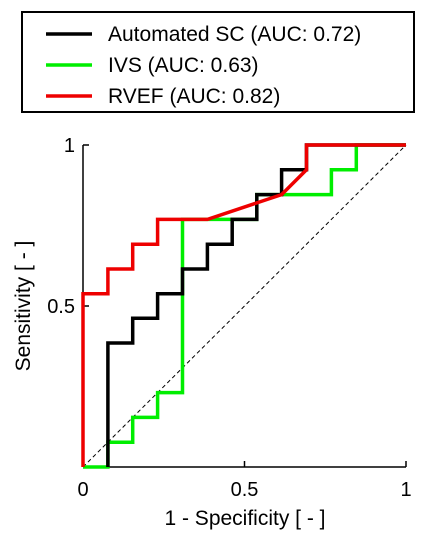 This screenshot has width=440, height=537. What do you see at coordinates (245, 490) in the screenshot?
I see `x-tick-label: 0.5` at bounding box center [245, 490].